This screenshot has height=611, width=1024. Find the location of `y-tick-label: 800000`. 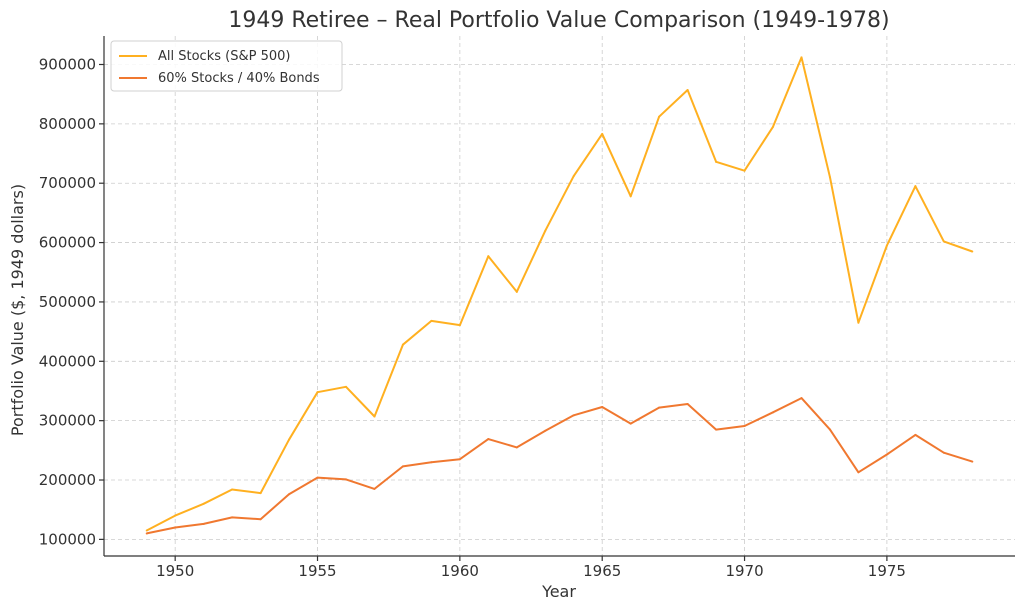

y-tick-label: 800000 is located at coordinates (67, 124).